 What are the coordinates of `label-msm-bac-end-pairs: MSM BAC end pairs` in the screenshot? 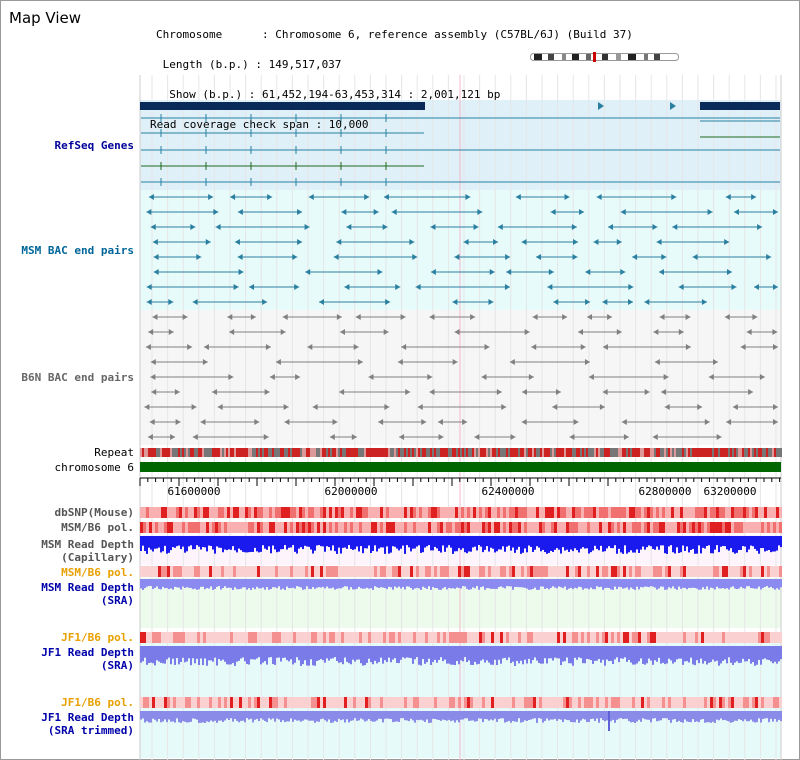 It's located at (77, 250).